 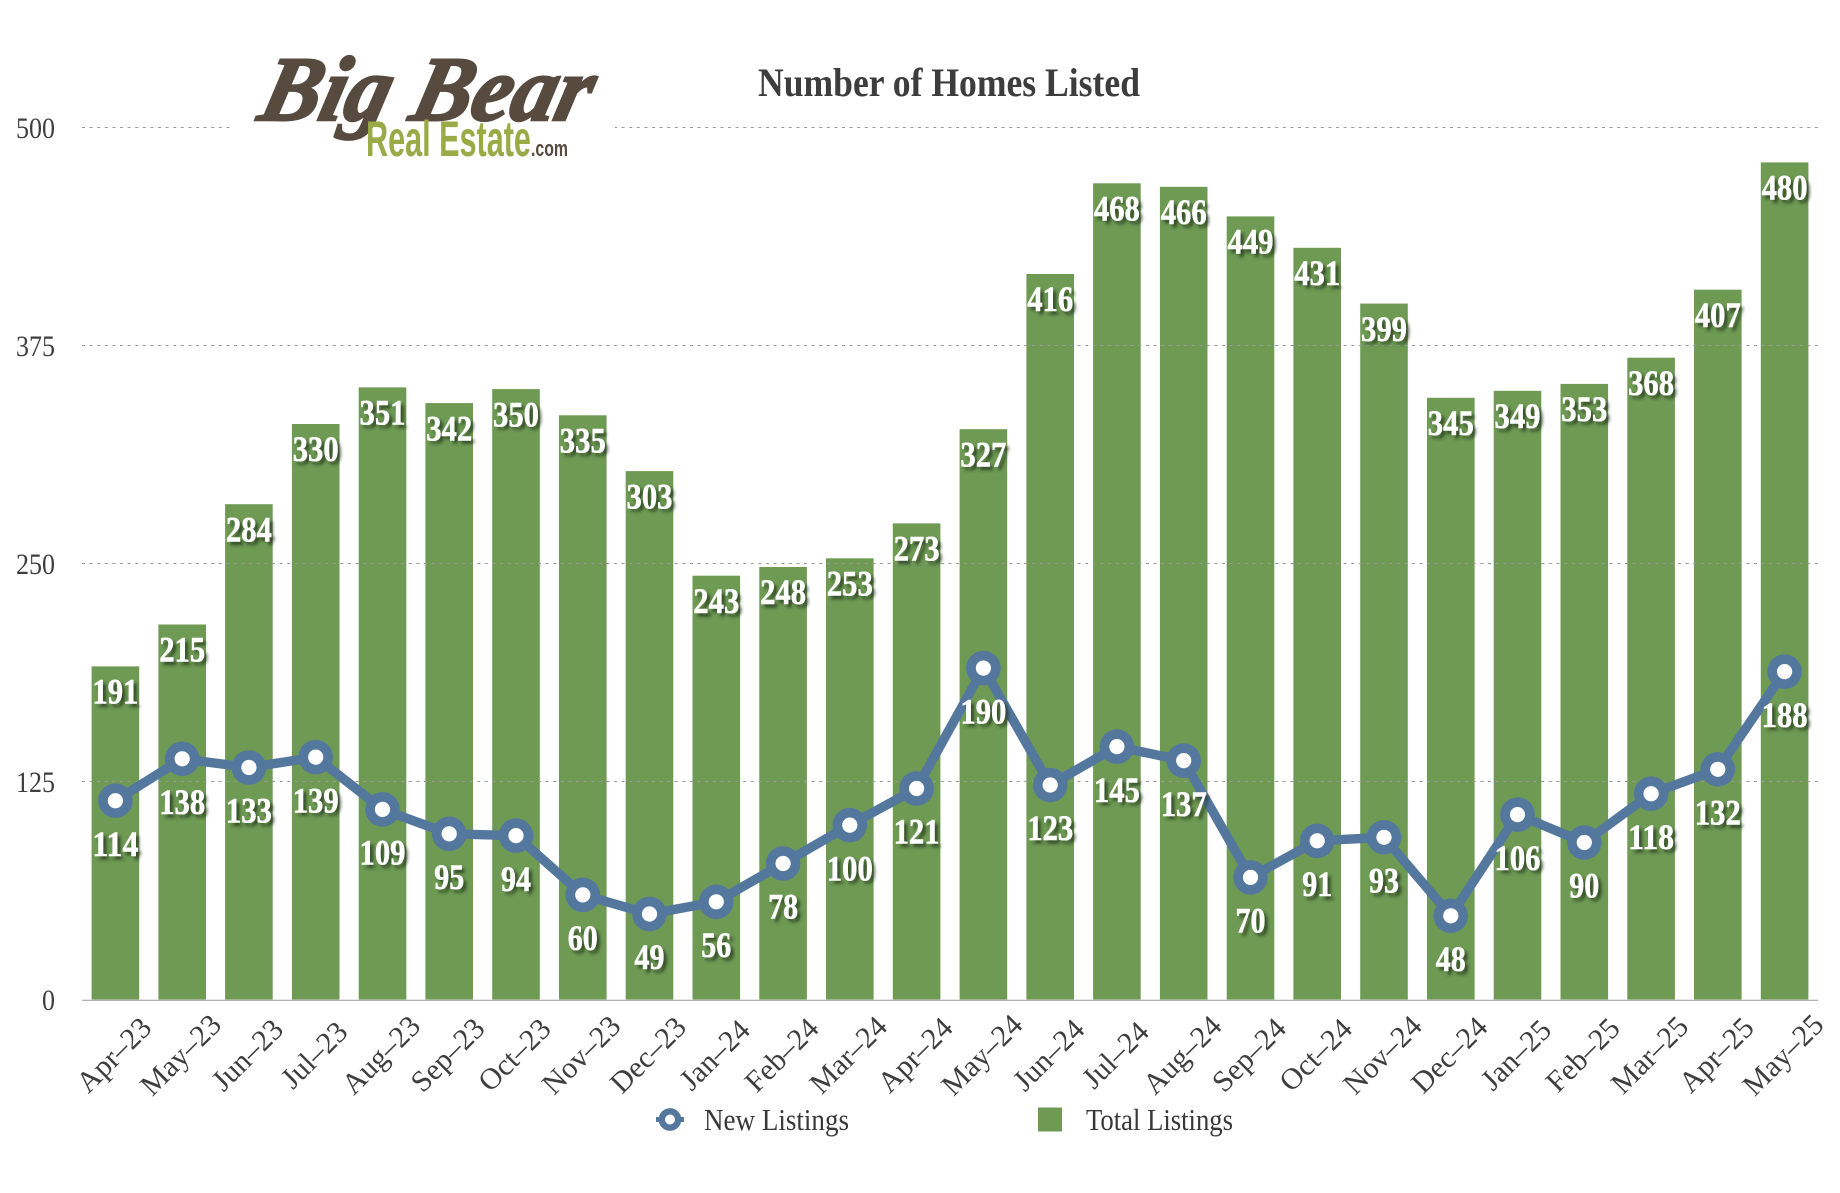 What do you see at coordinates (1050, 299) in the screenshot?
I see `svg-text: 416` at bounding box center [1050, 299].